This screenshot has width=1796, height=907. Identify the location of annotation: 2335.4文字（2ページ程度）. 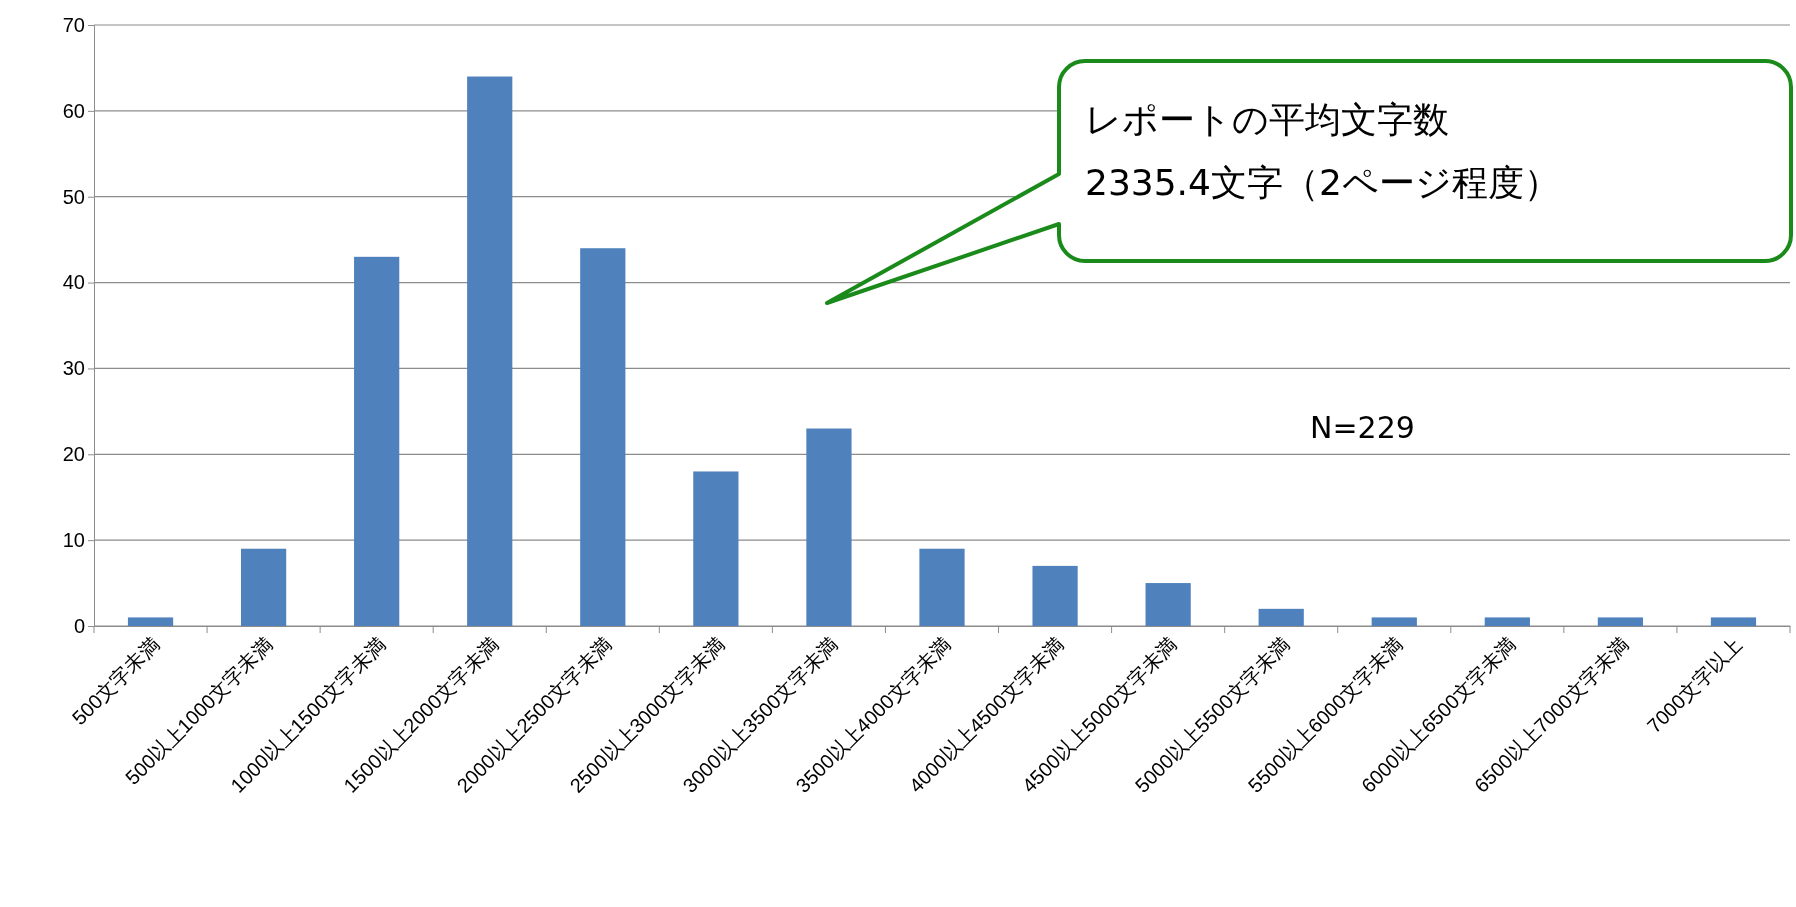
(1322, 182).